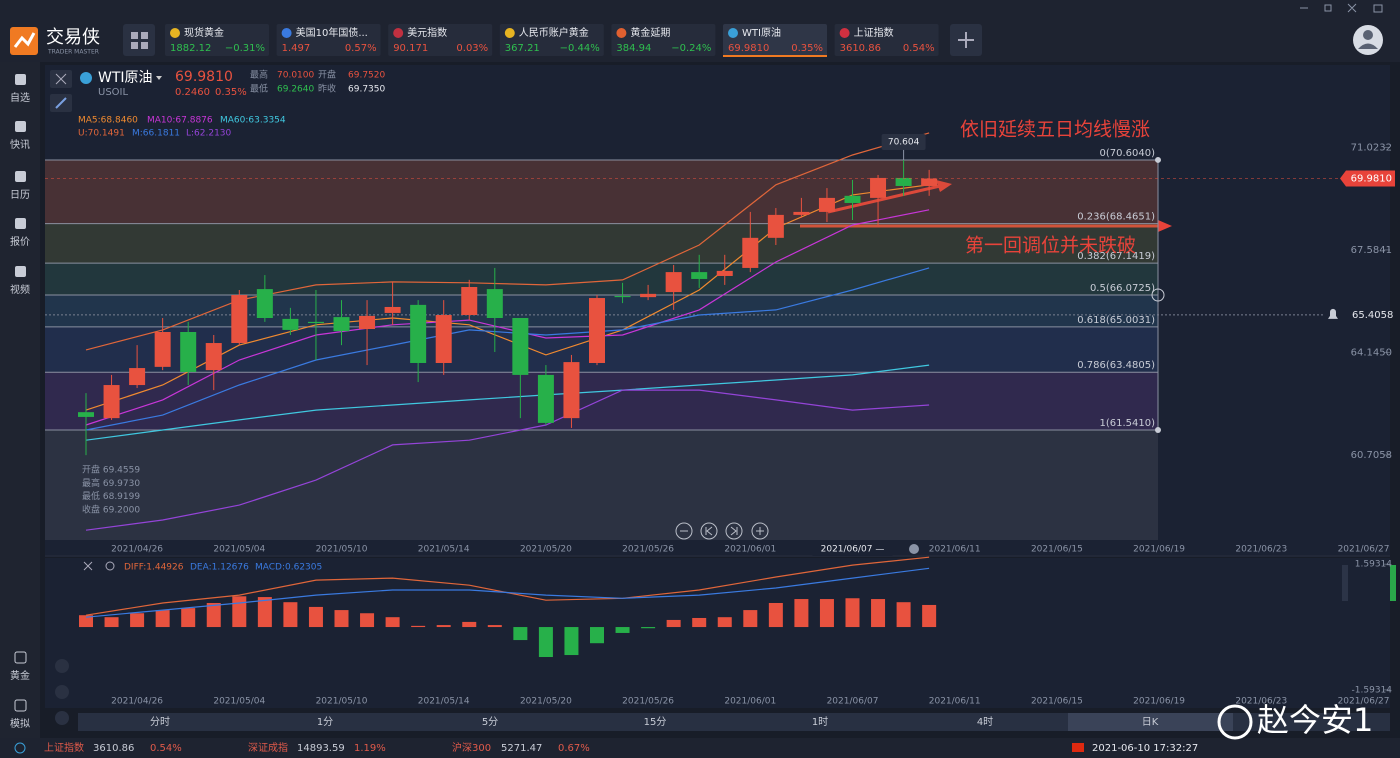 This screenshot has height=758, width=1400. I want to click on indicator-label: MA60:63.3354, so click(253, 121).